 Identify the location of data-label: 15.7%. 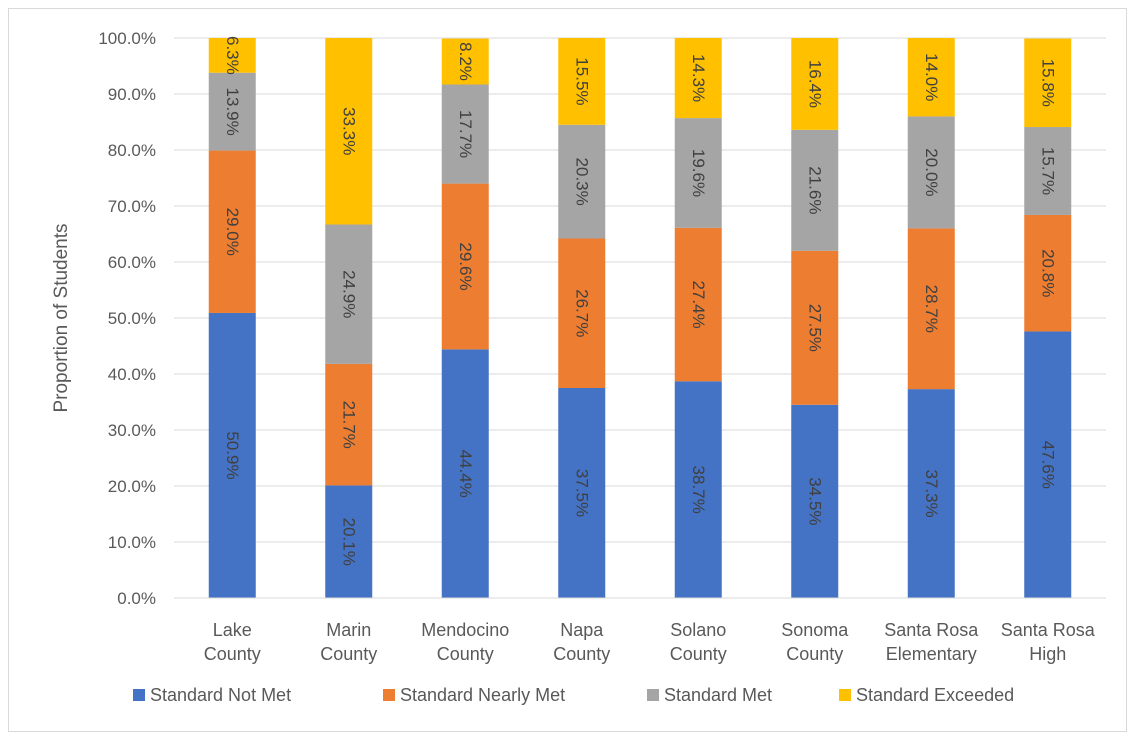
(1047, 171).